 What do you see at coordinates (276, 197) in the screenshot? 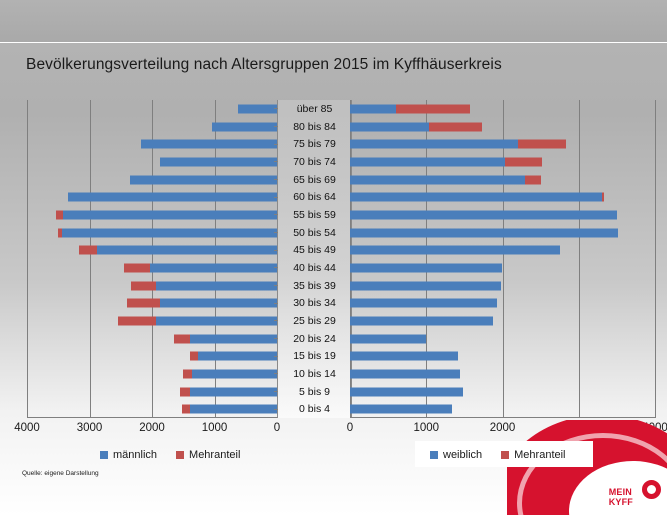
I see `axis-tick` at bounding box center [276, 197].